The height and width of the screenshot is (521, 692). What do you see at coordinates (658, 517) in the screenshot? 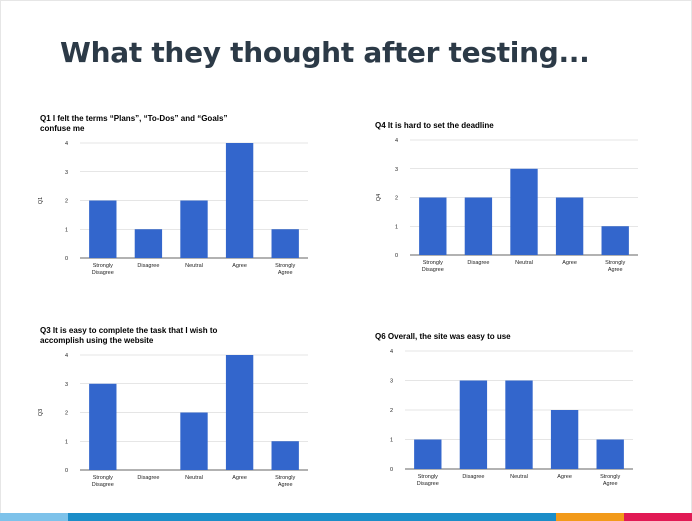
I see `footer-strip-pink` at bounding box center [658, 517].